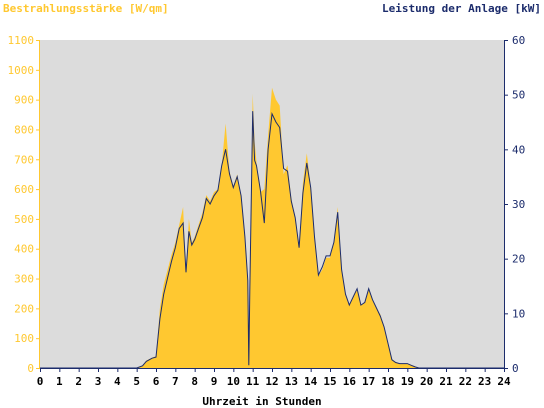 This screenshot has width=544, height=408. I want to click on x-tick-label: 18, so click(387, 381).